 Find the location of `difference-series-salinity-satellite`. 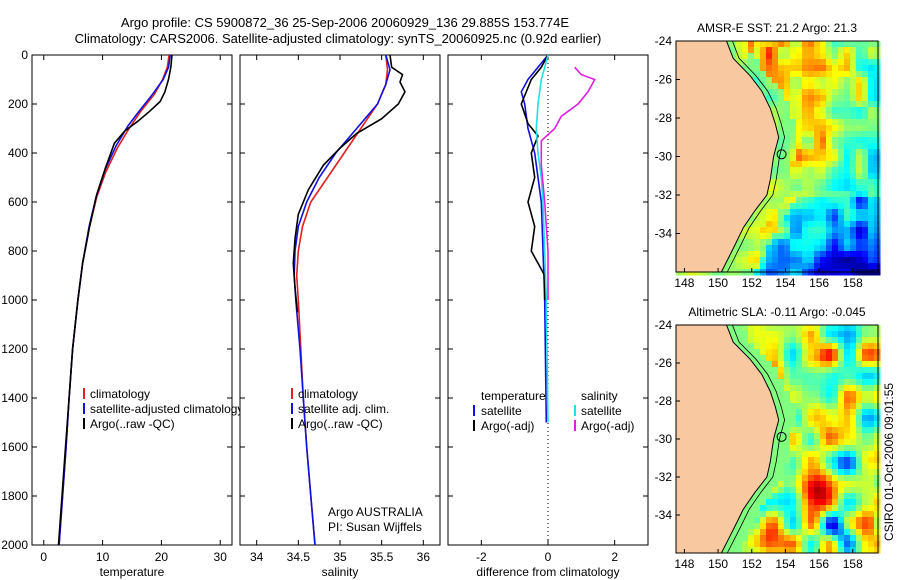

difference-series-salinity-satellite is located at coordinates (542, 239).